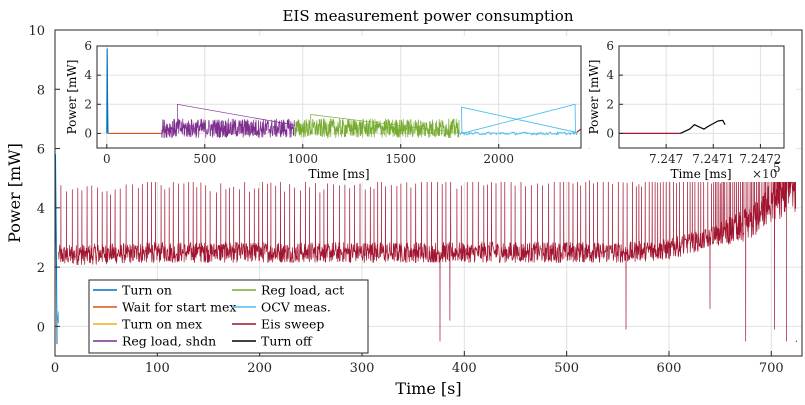 Image resolution: width=805 pixels, height=405 pixels. What do you see at coordinates (292, 324) in the screenshot?
I see `legend-label: Eis sweep` at bounding box center [292, 324].